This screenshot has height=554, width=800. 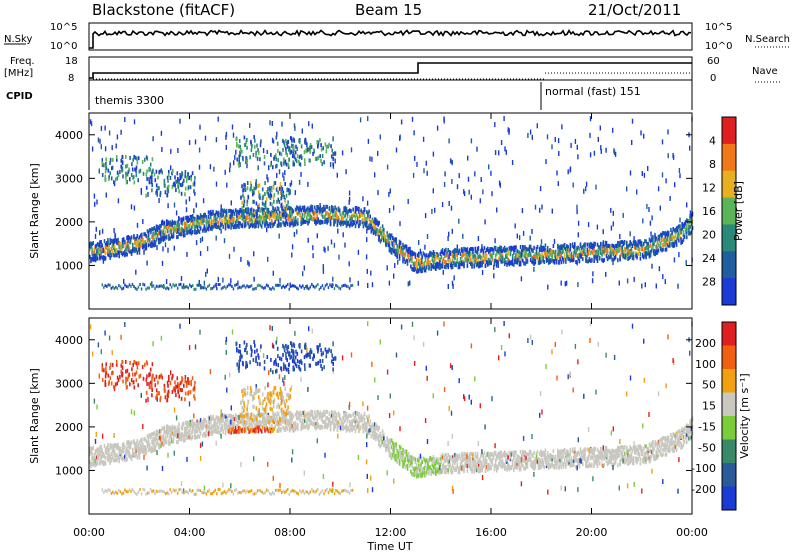 I want to click on radar-title: Blackstone (fitACF), so click(x=163, y=10).